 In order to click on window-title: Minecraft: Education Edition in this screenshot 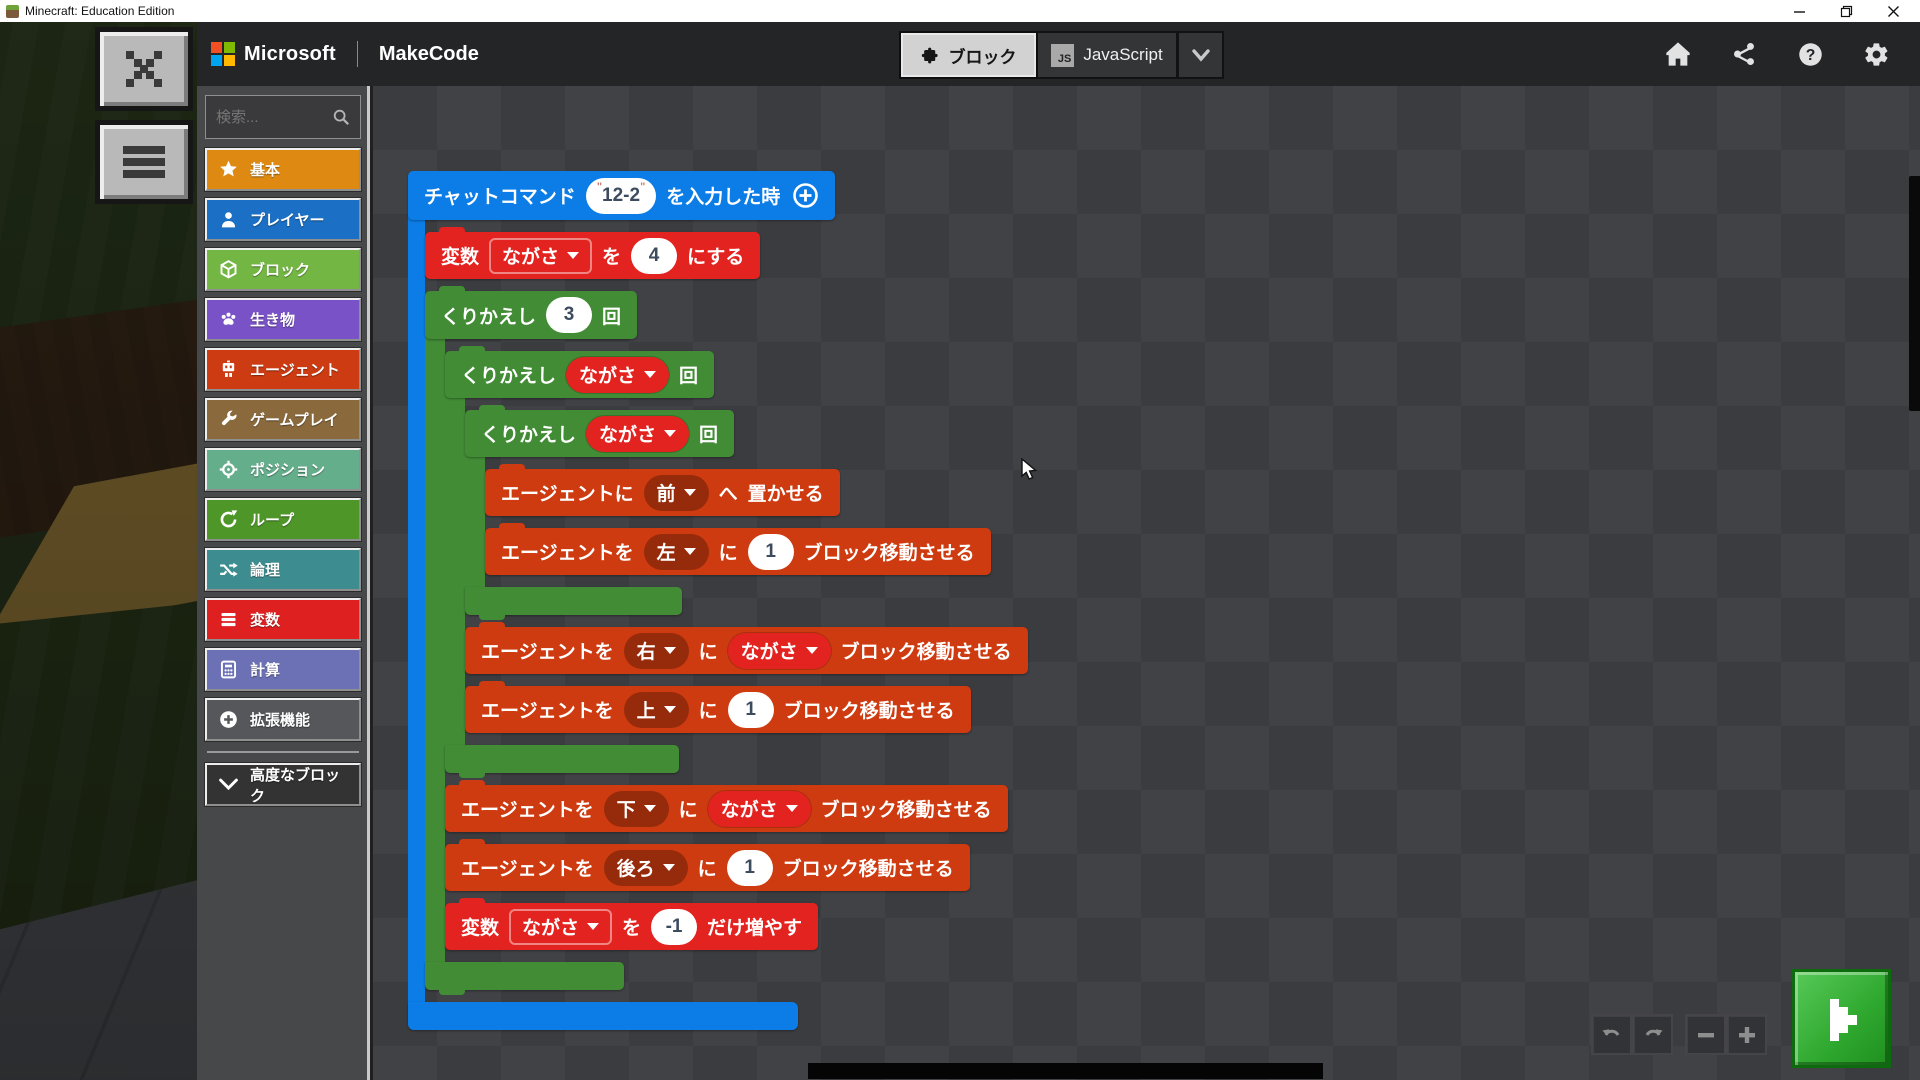, I will do `click(100, 11)`.